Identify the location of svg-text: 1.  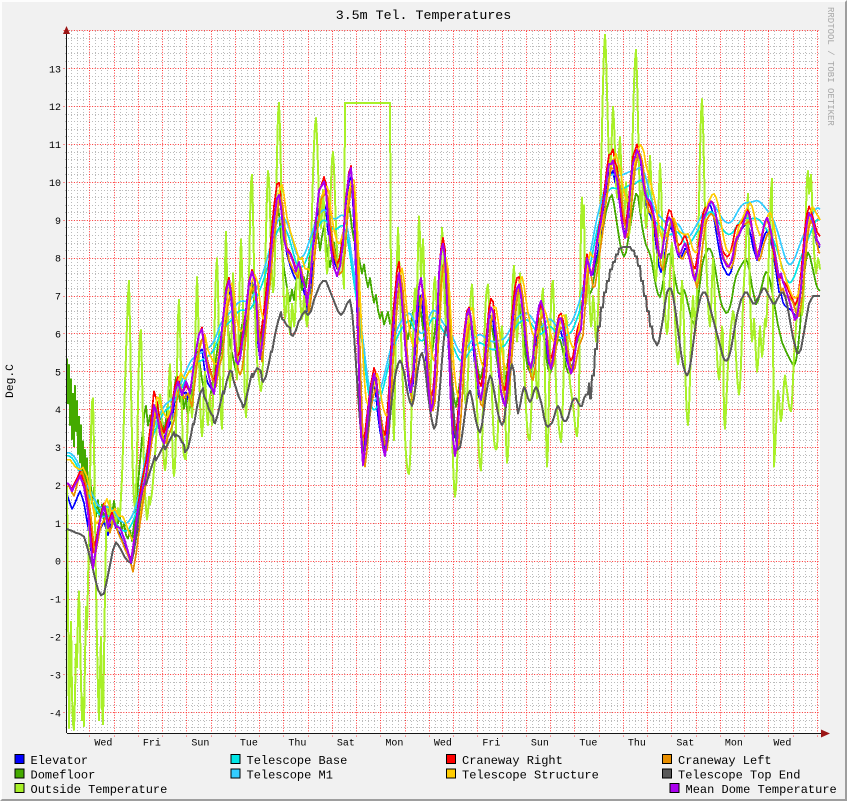
(58, 525).